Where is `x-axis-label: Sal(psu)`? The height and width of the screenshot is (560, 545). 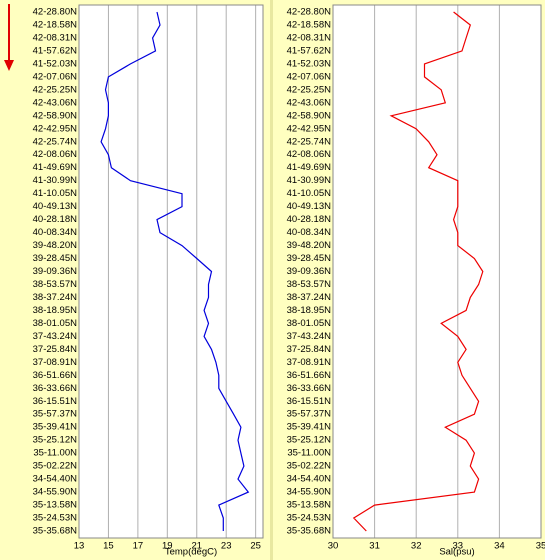
x-axis-label: Sal(psu) is located at coordinates (456, 552).